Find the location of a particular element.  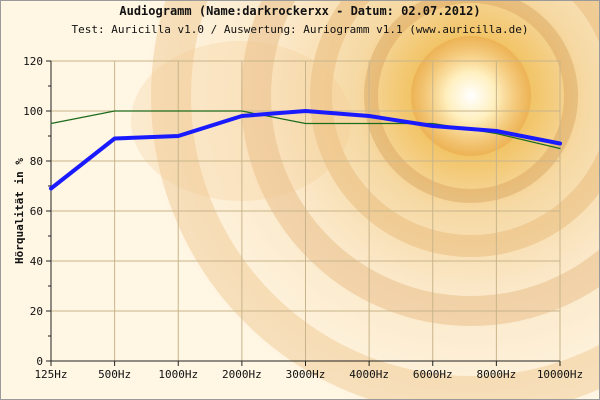

y-tick-label: 100 is located at coordinates (33, 111).